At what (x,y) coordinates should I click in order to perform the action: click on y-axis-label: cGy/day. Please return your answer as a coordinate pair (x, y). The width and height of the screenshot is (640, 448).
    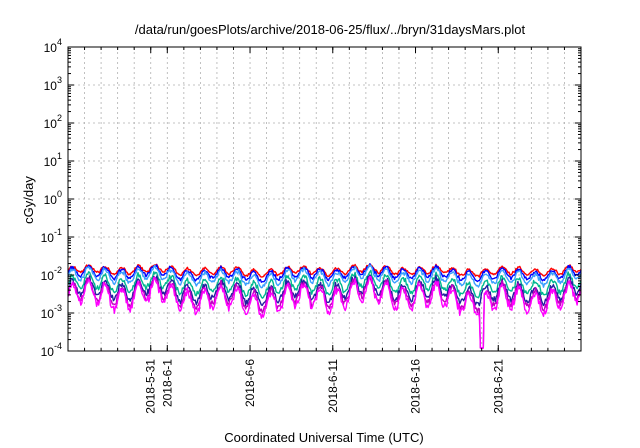
    Looking at the image, I should click on (28, 200).